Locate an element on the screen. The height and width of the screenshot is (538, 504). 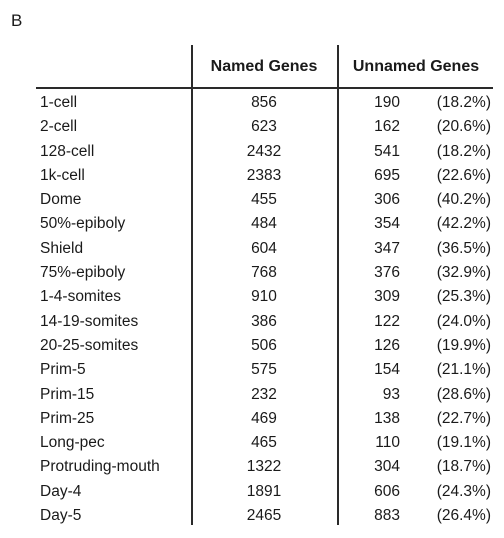
table-row: Day-5 2465 883 (26.4%) is located at coordinates (252, 517).